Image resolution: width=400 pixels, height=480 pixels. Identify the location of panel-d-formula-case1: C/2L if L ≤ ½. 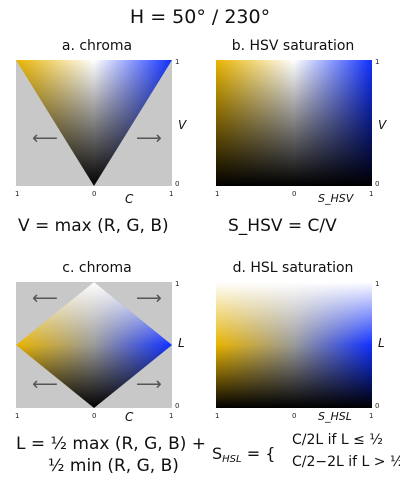
(337, 440).